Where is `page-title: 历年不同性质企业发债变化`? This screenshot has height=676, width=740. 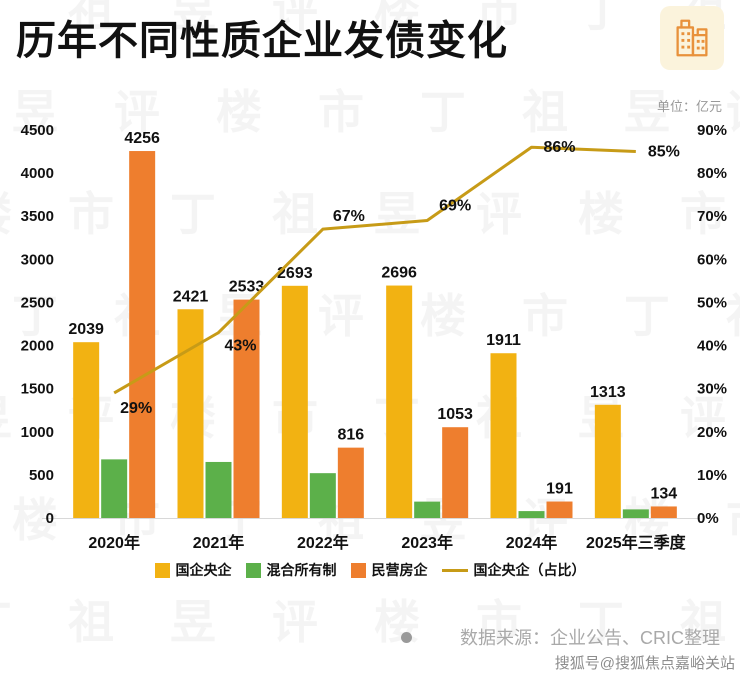
page-title: 历年不同性质企业发债变化 is located at coordinates (262, 41).